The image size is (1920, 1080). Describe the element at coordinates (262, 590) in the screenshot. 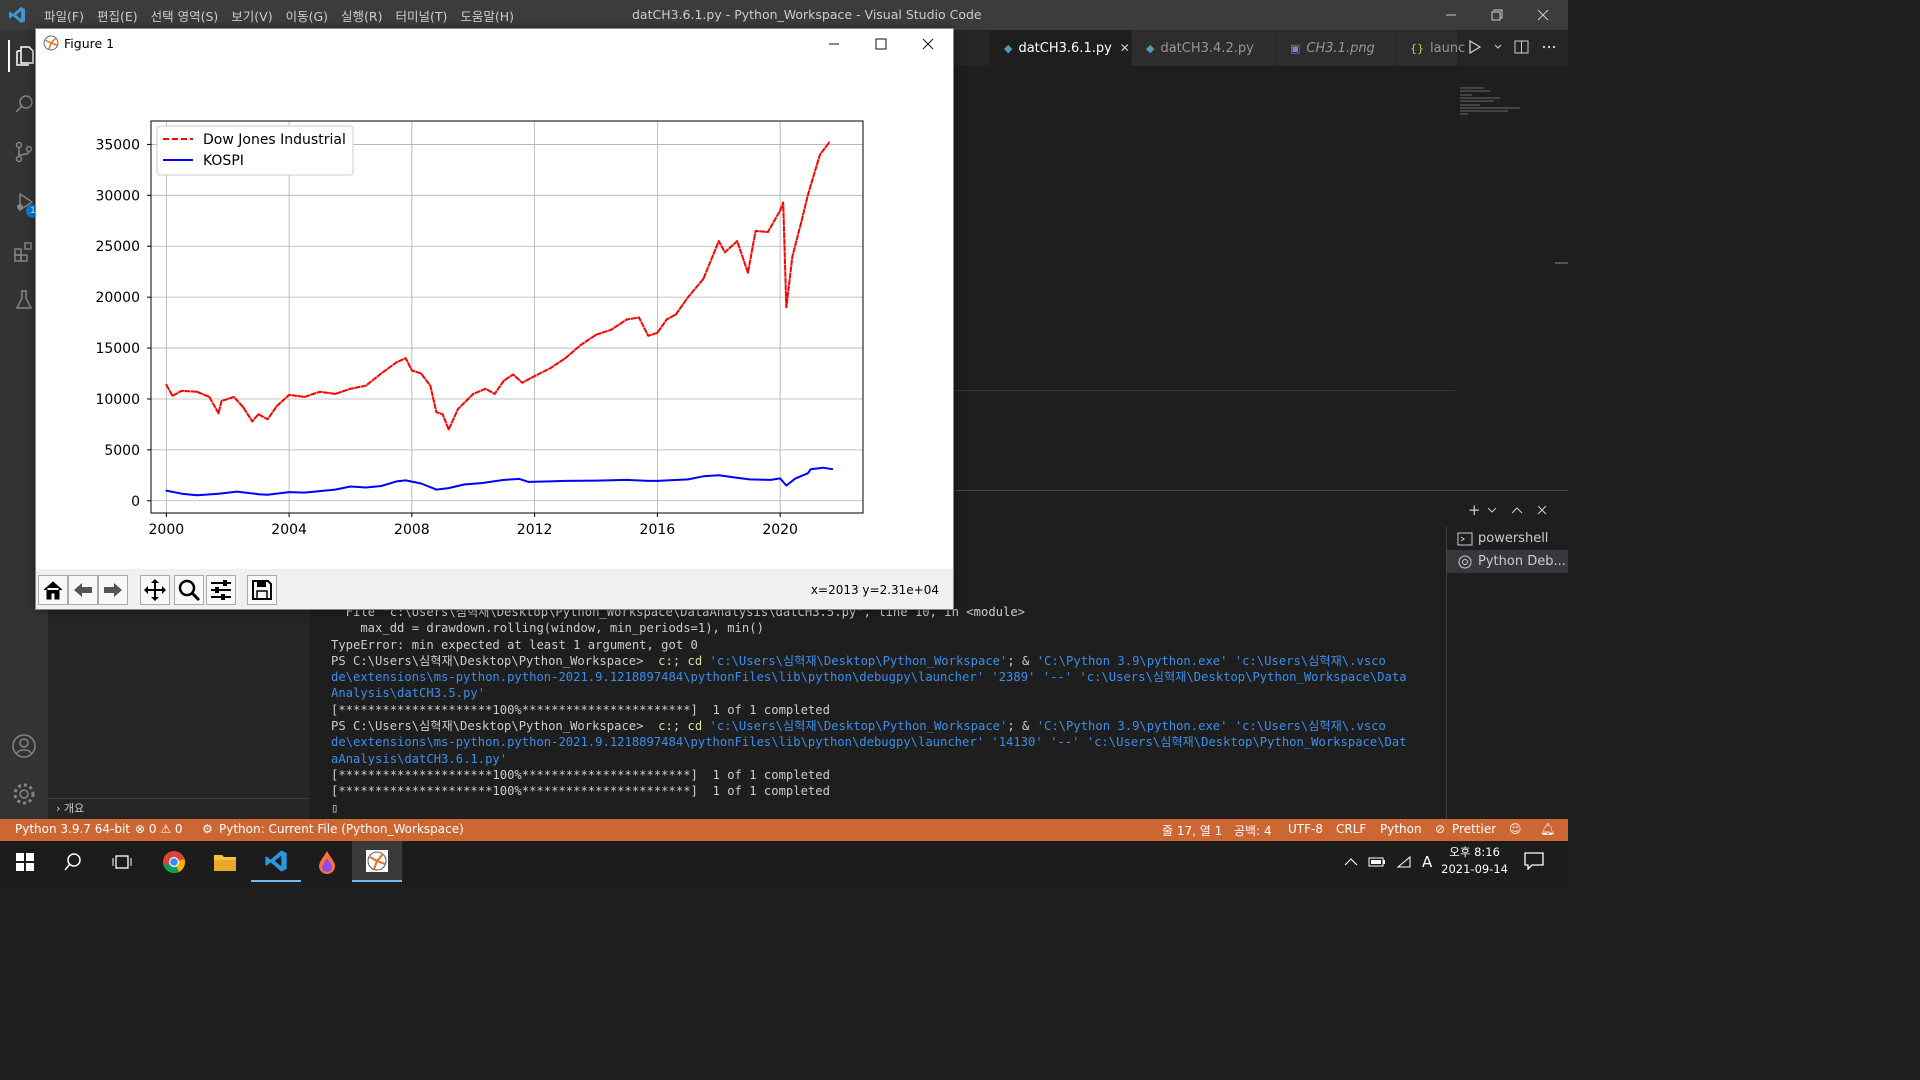

I see `save-figure-button` at that location.